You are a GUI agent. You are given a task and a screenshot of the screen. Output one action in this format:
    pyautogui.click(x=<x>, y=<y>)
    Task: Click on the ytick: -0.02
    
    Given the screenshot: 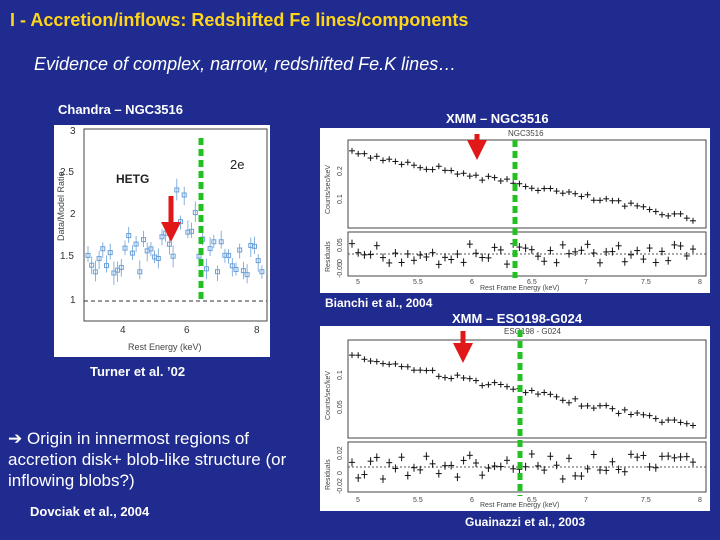 What is the action you would take?
    pyautogui.click(x=340, y=486)
    